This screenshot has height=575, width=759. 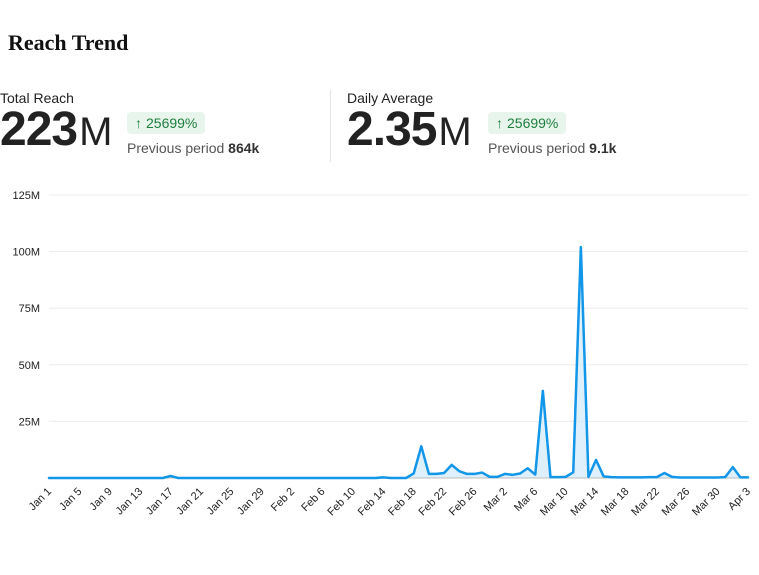 What do you see at coordinates (244, 148) in the screenshot?
I see `previous-period-value: 864k` at bounding box center [244, 148].